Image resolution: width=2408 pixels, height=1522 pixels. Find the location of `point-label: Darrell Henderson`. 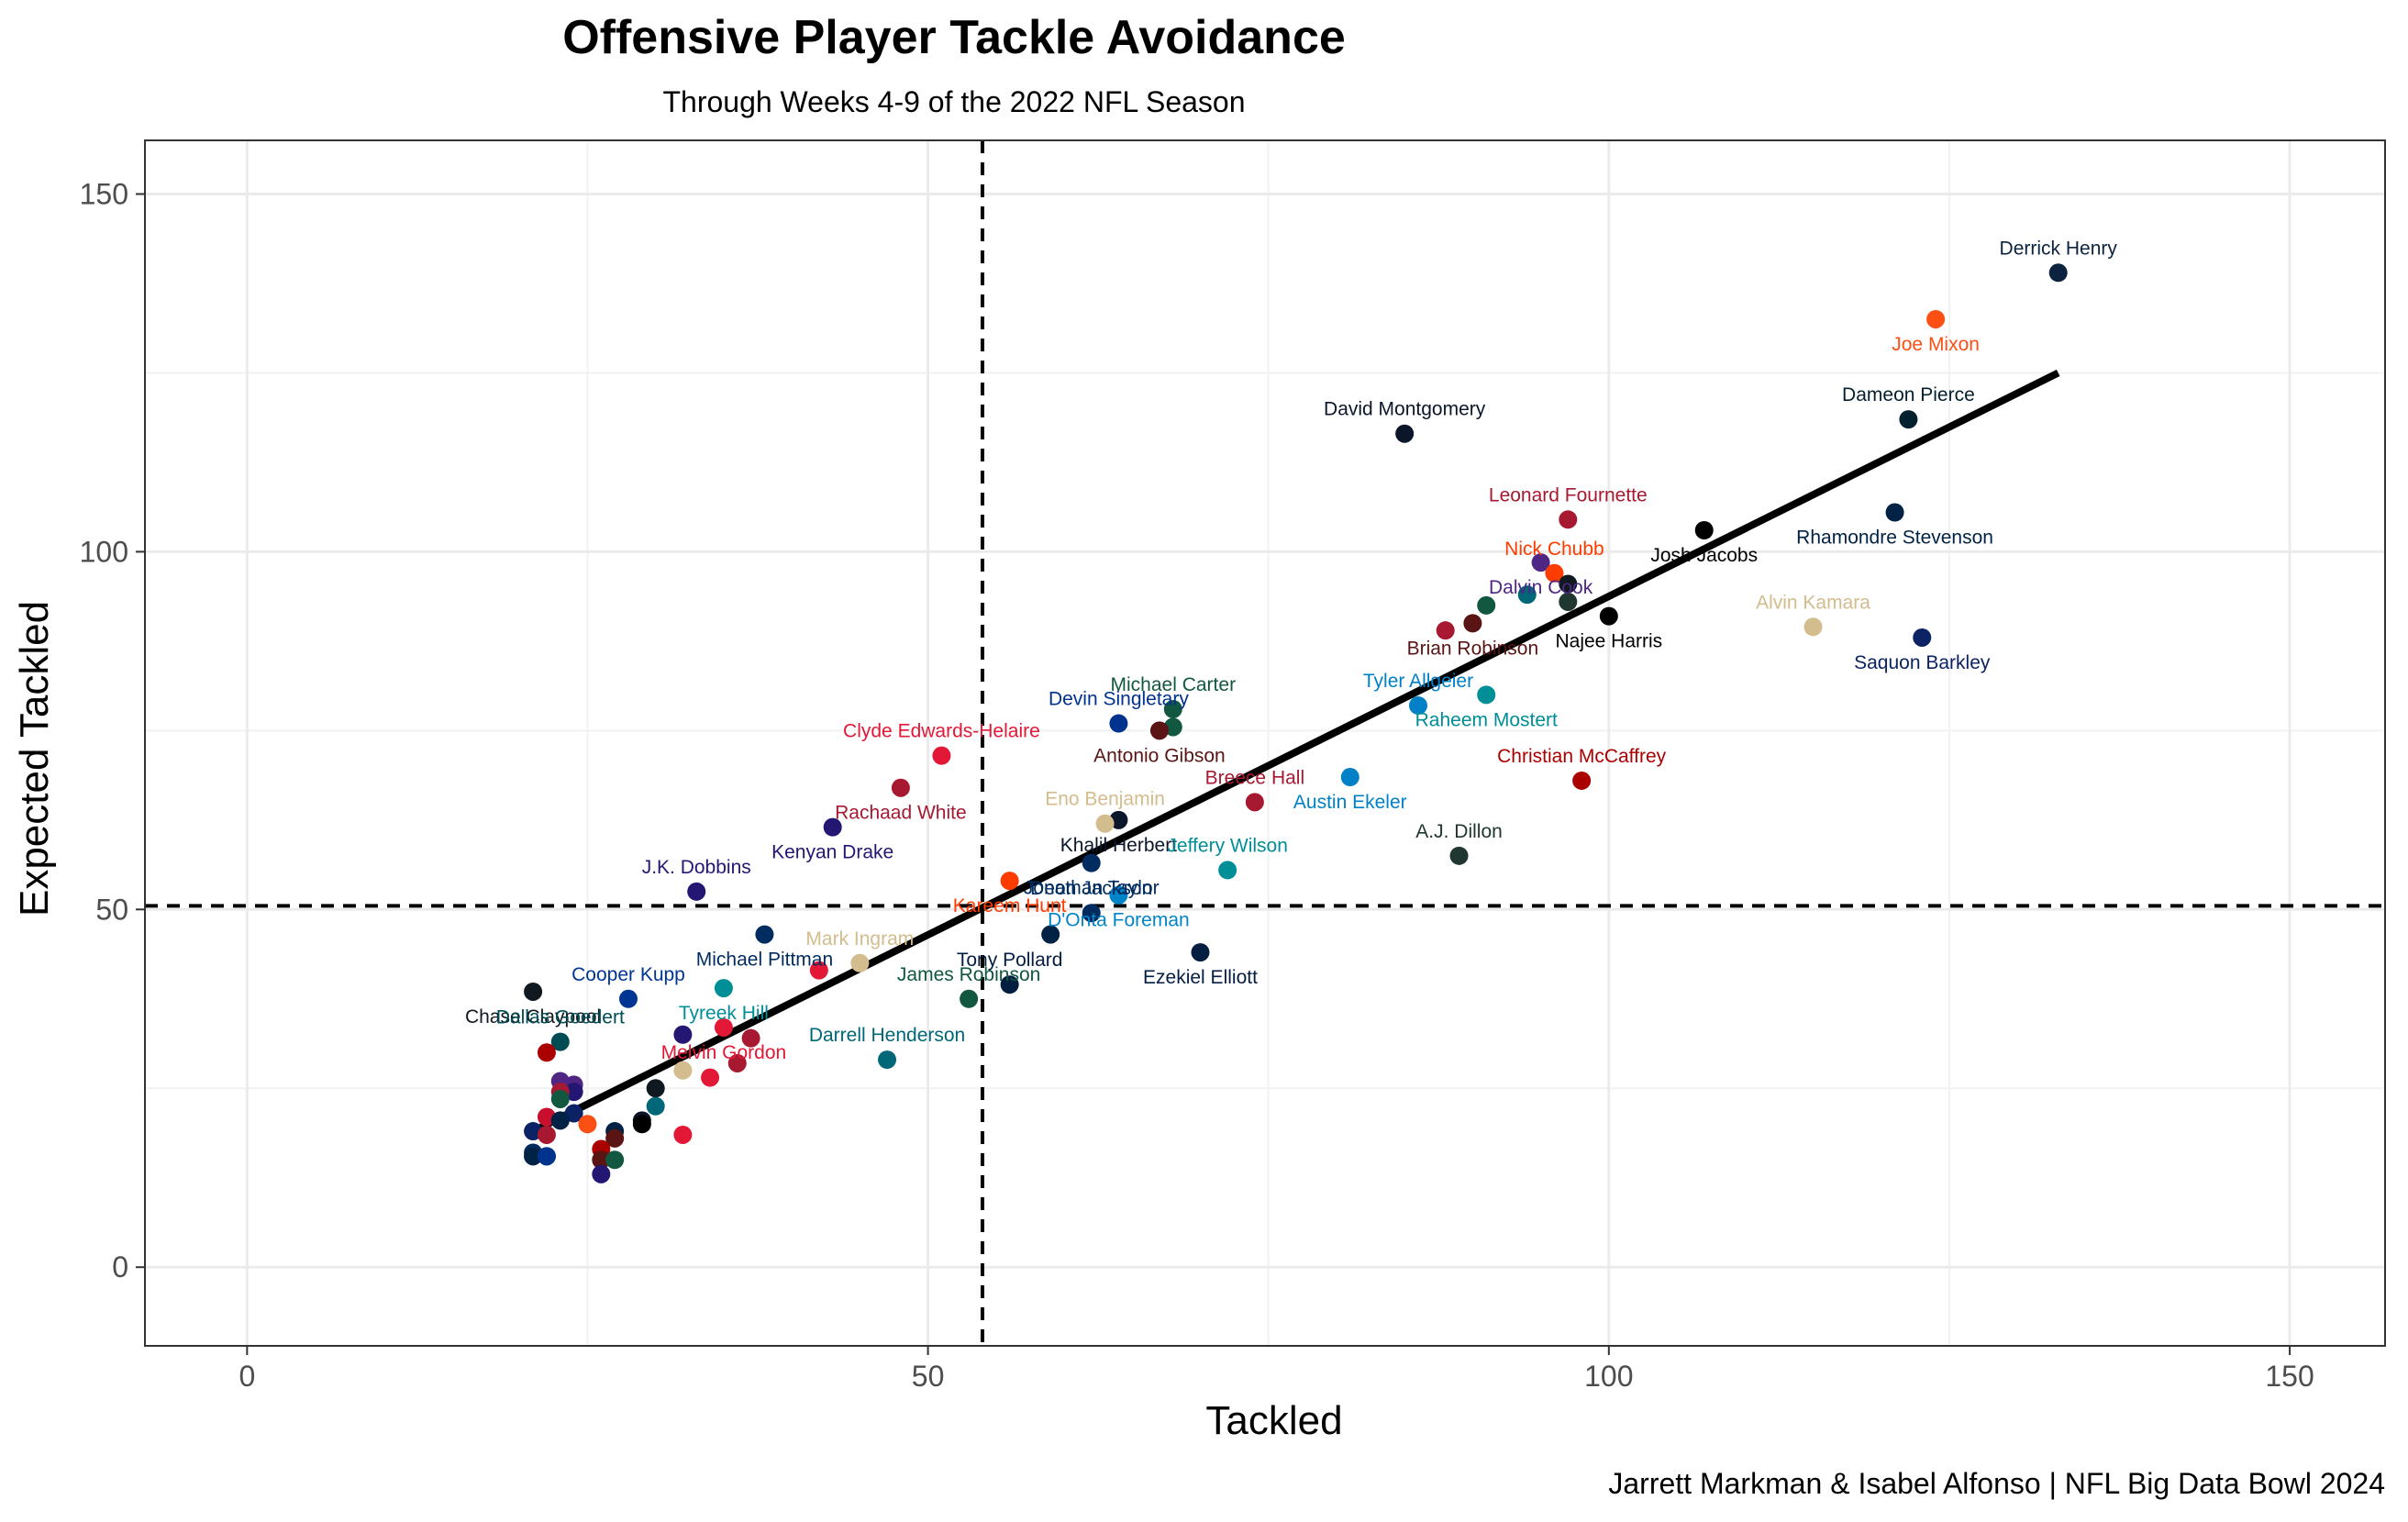

point-label: Darrell Henderson is located at coordinates (887, 1035).